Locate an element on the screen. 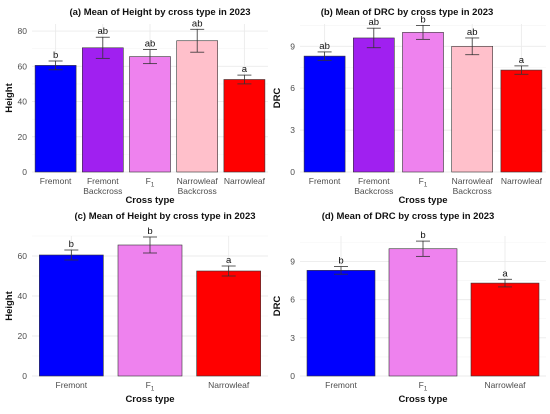 Image resolution: width=550 pixels, height=414 pixels. chart-title: (b) Mean of DRC by cross type in 2023 is located at coordinates (407, 12).